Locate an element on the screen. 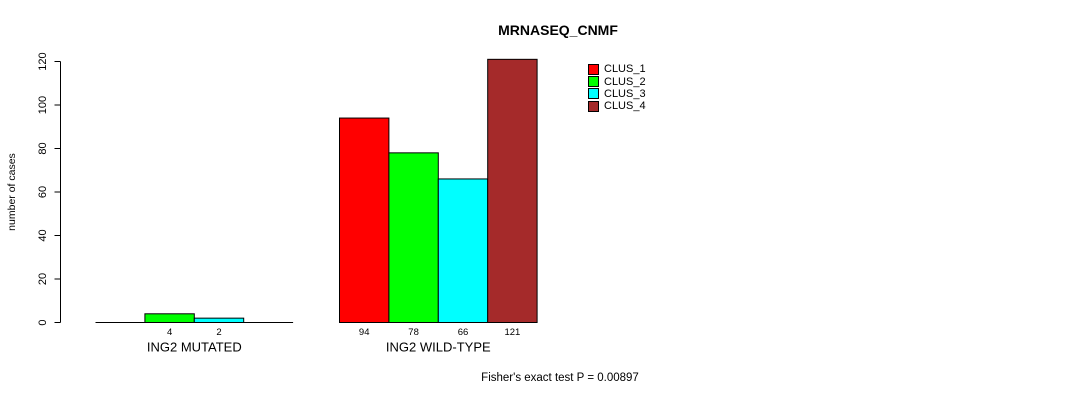  y-tick-label: 80 is located at coordinates (43, 148).